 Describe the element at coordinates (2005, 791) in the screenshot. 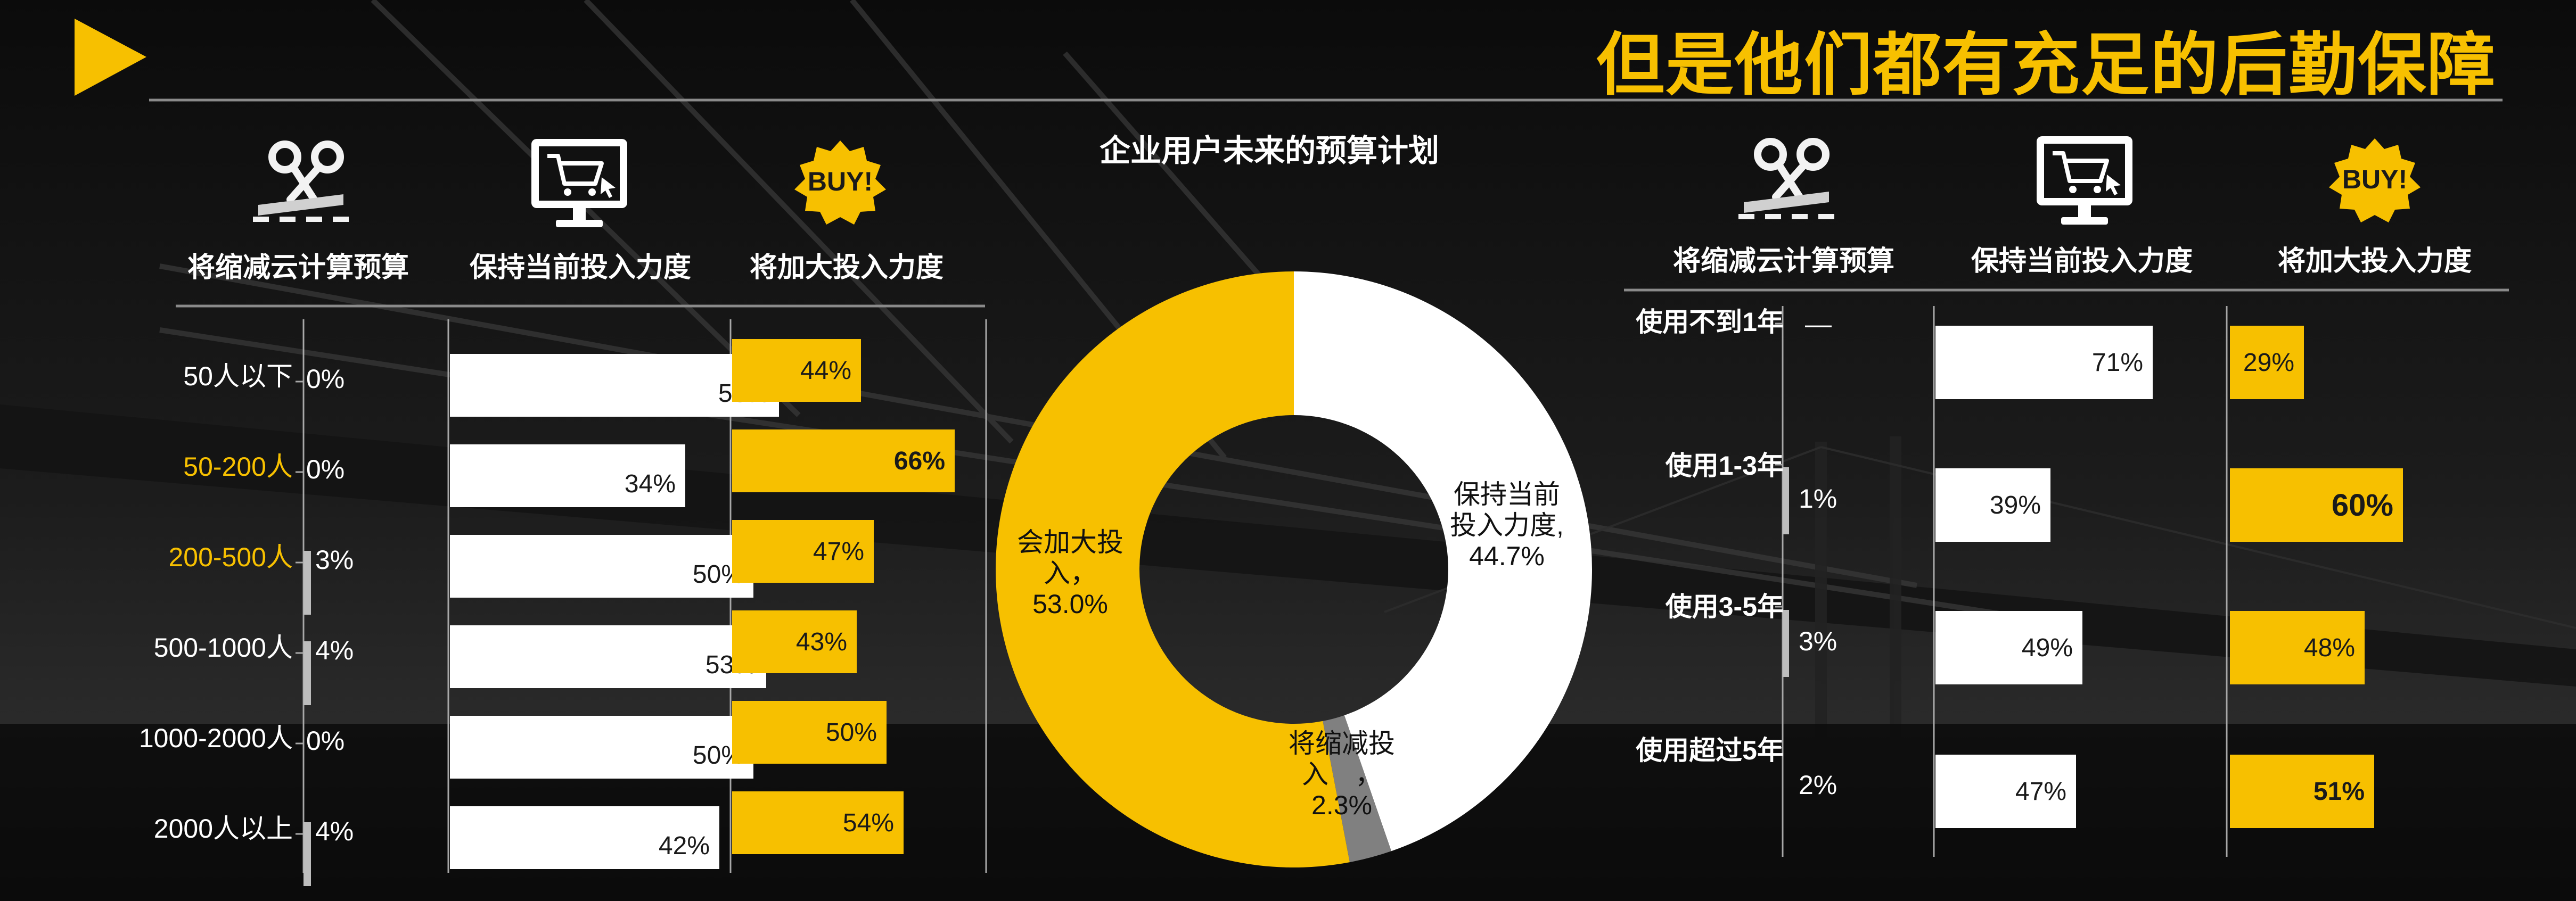

I see `keep-bar: 47%` at that location.